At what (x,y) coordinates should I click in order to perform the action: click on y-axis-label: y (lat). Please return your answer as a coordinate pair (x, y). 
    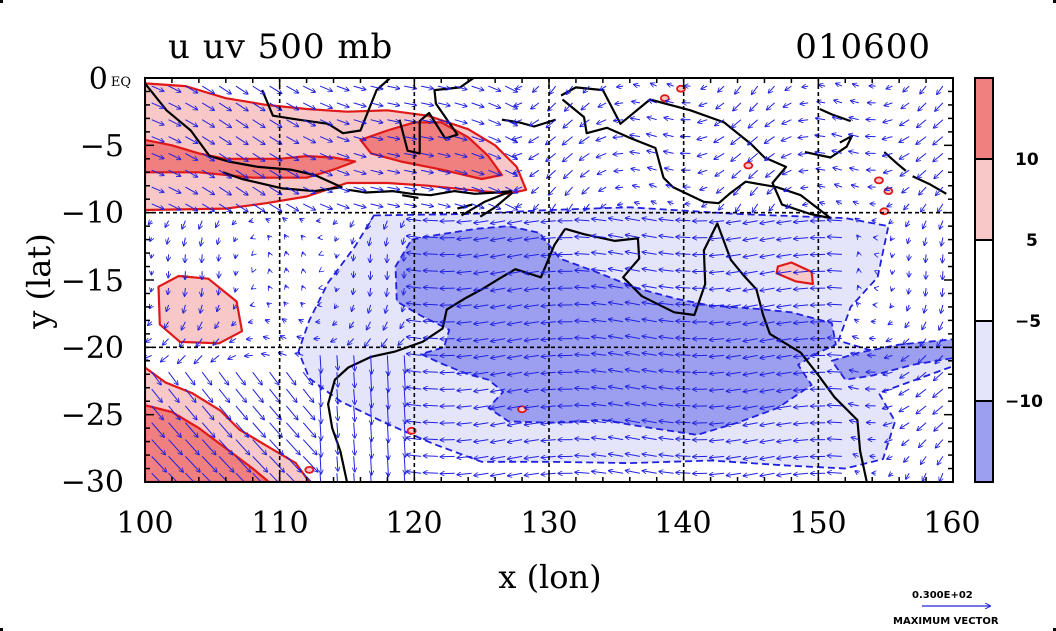
    Looking at the image, I should click on (39, 281).